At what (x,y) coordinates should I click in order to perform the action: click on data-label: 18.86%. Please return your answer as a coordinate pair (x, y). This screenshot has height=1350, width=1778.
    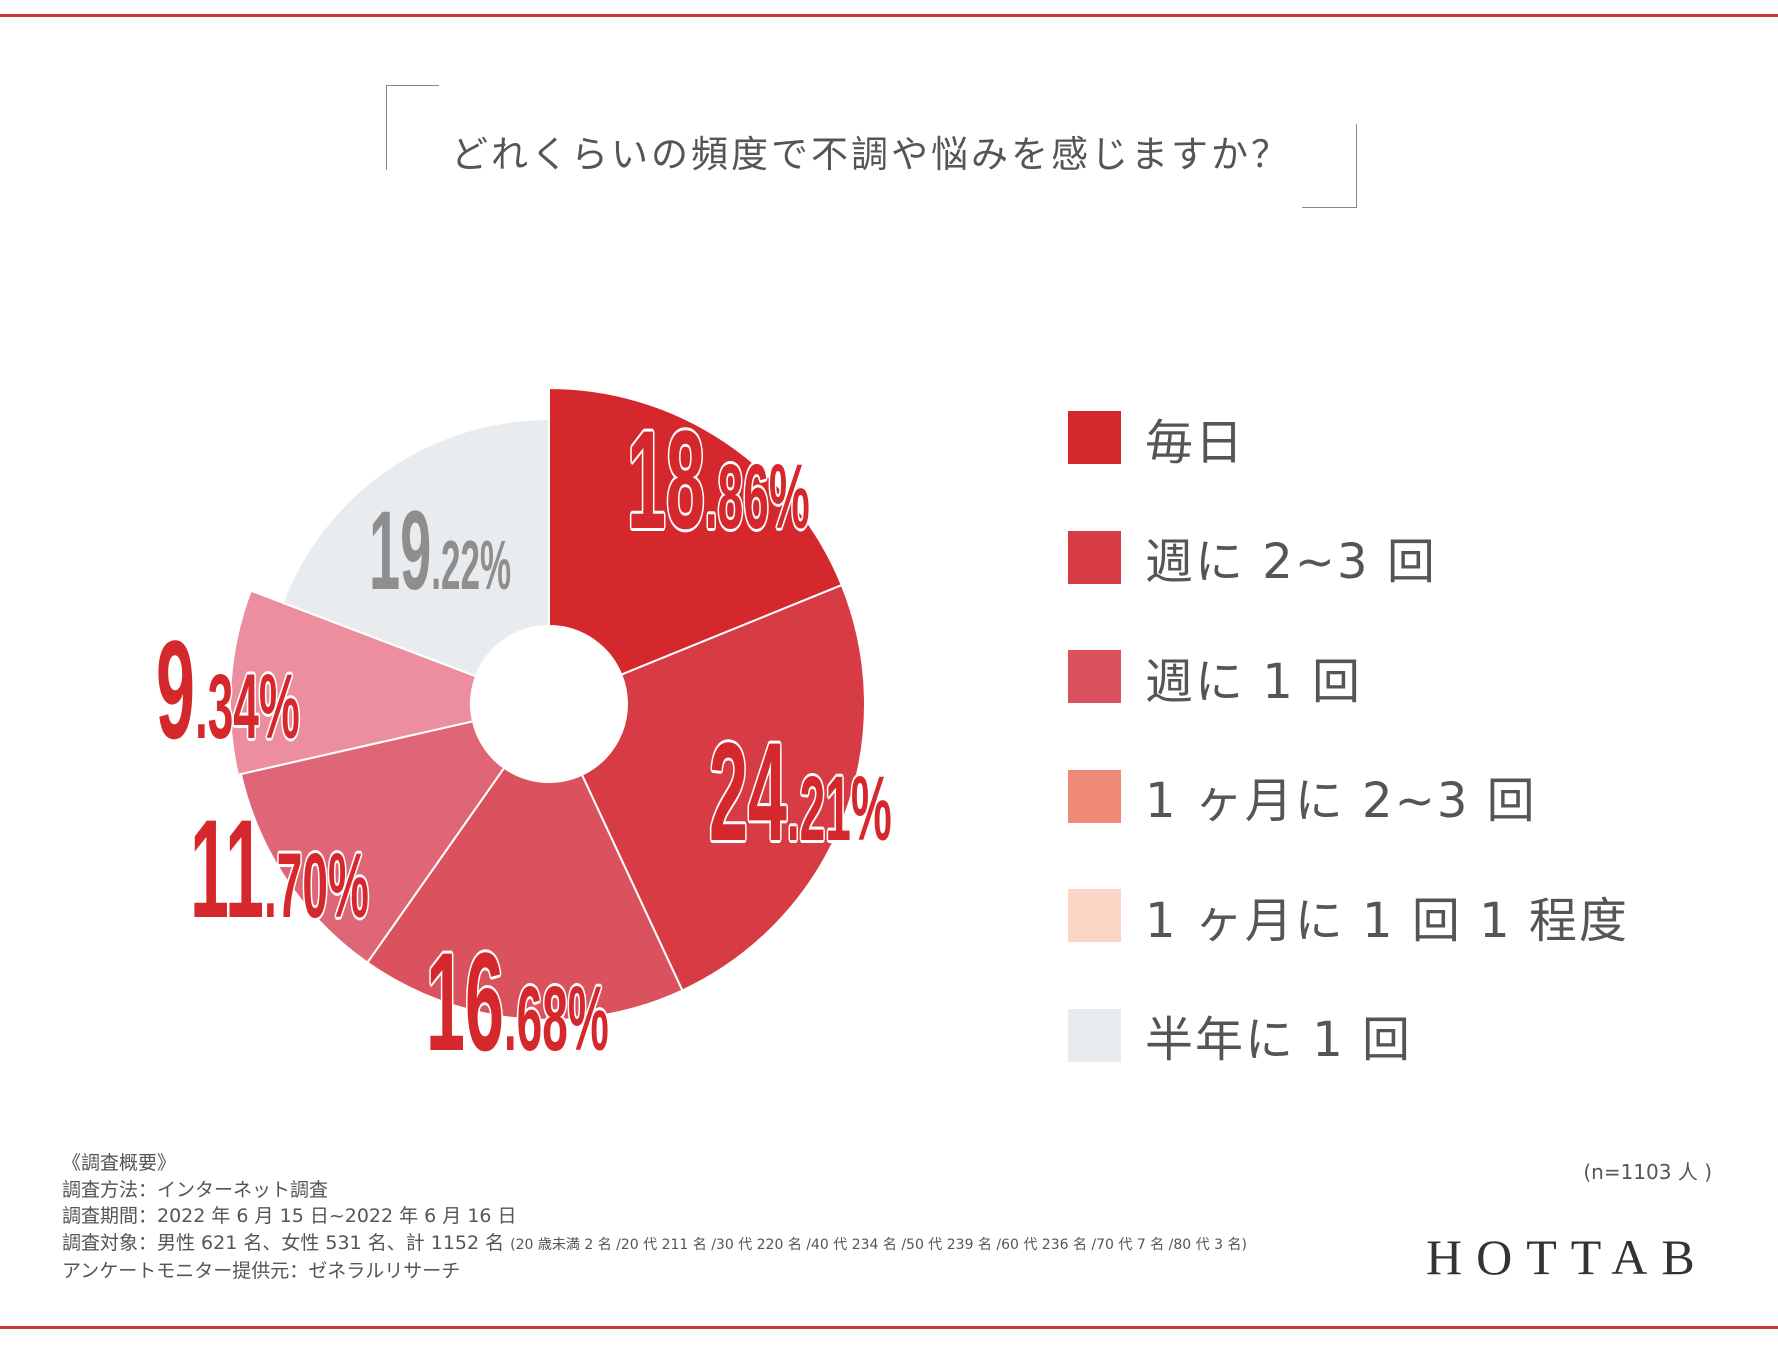
    Looking at the image, I should click on (718, 480).